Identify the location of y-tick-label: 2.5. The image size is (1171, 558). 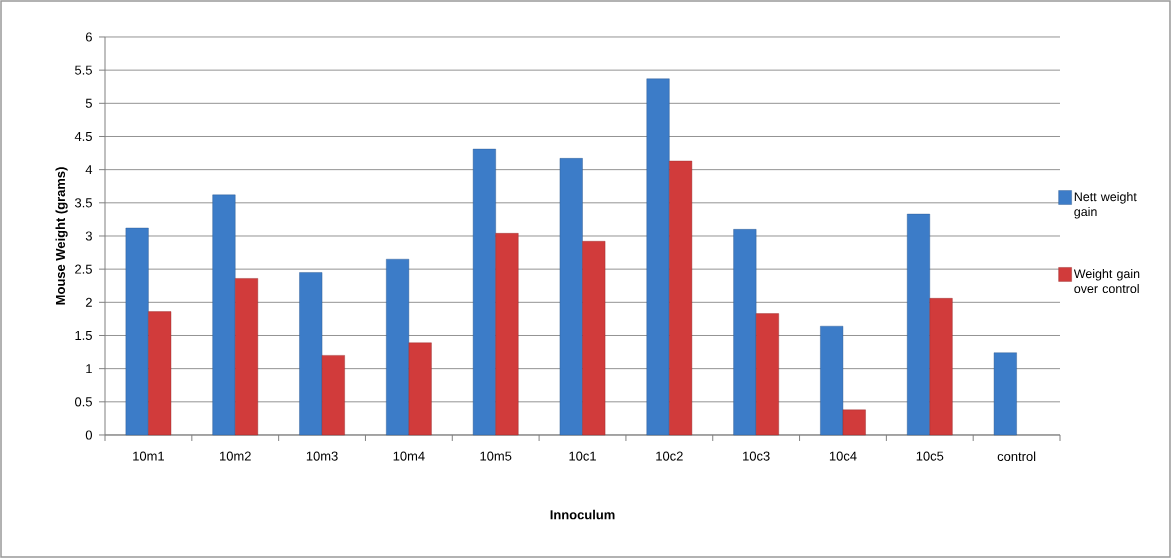
(83, 269).